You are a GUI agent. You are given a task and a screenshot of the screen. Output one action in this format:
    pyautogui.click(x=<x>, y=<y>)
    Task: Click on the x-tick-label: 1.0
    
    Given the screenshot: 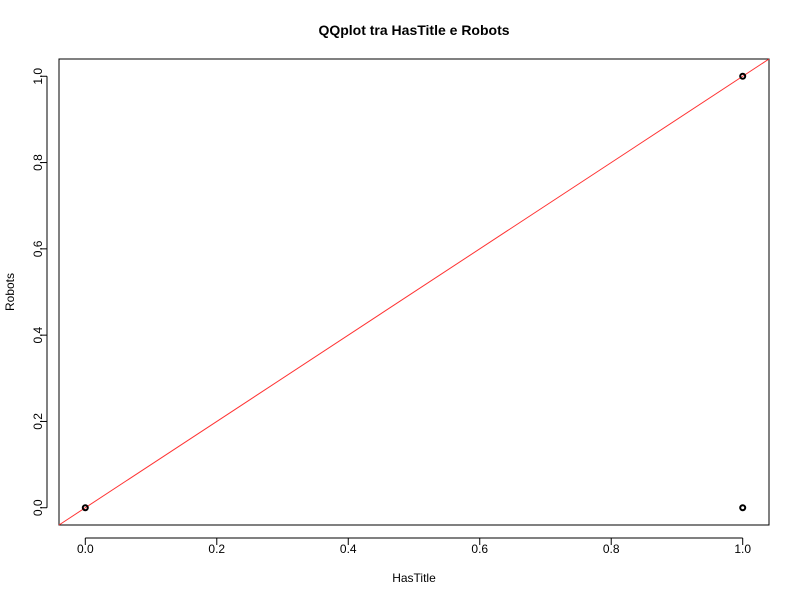 What is the action you would take?
    pyautogui.click(x=742, y=549)
    